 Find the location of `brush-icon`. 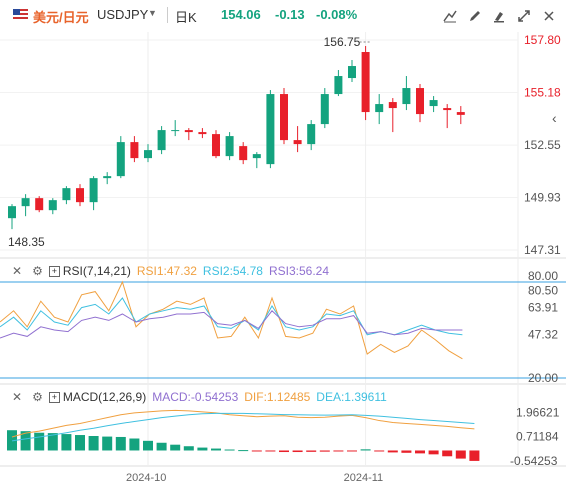

brush-icon is located at coordinates (499, 17).